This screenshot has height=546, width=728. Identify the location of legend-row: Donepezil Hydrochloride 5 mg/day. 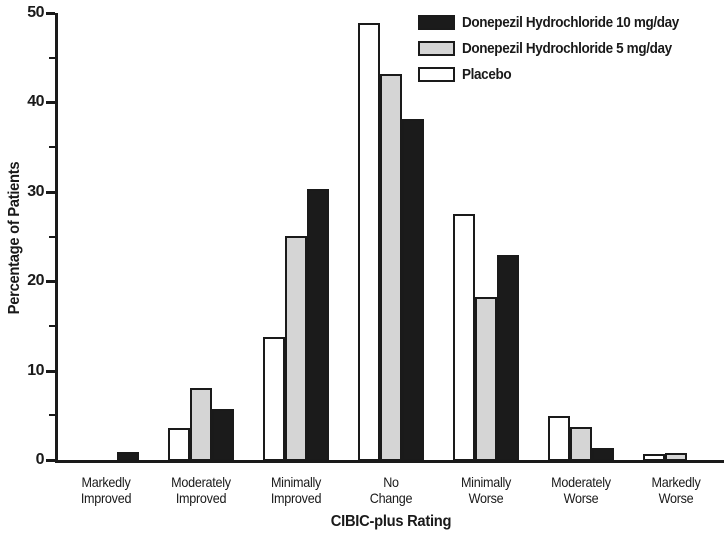
(560, 48).